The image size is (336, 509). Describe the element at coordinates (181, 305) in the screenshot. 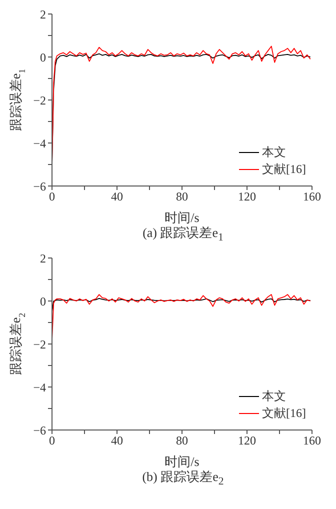

I see `line-series` at that location.